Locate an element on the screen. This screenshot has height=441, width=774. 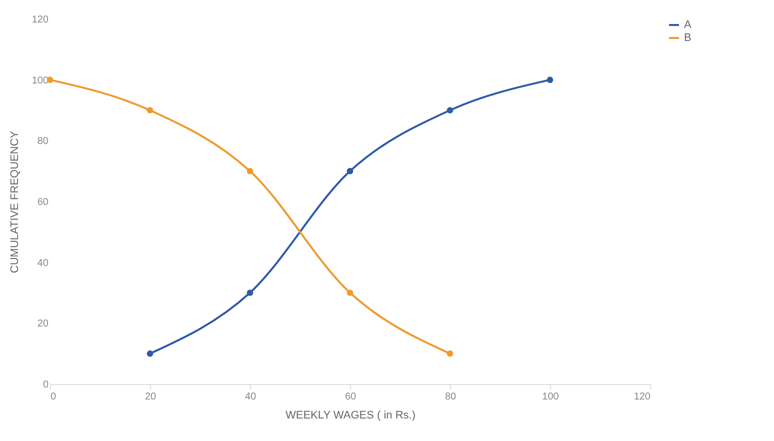
x-tick-label: 60 is located at coordinates (350, 397).